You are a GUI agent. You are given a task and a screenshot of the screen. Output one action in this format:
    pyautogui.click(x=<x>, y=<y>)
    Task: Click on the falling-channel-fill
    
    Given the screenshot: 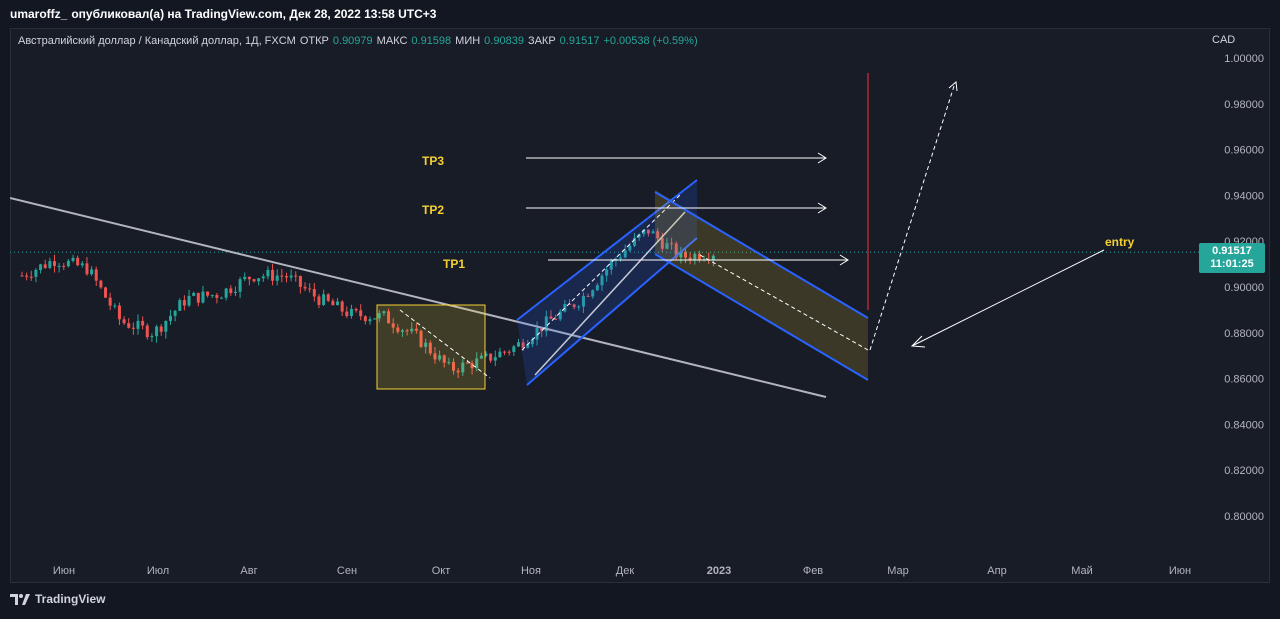 What is the action you would take?
    pyautogui.click(x=761, y=285)
    